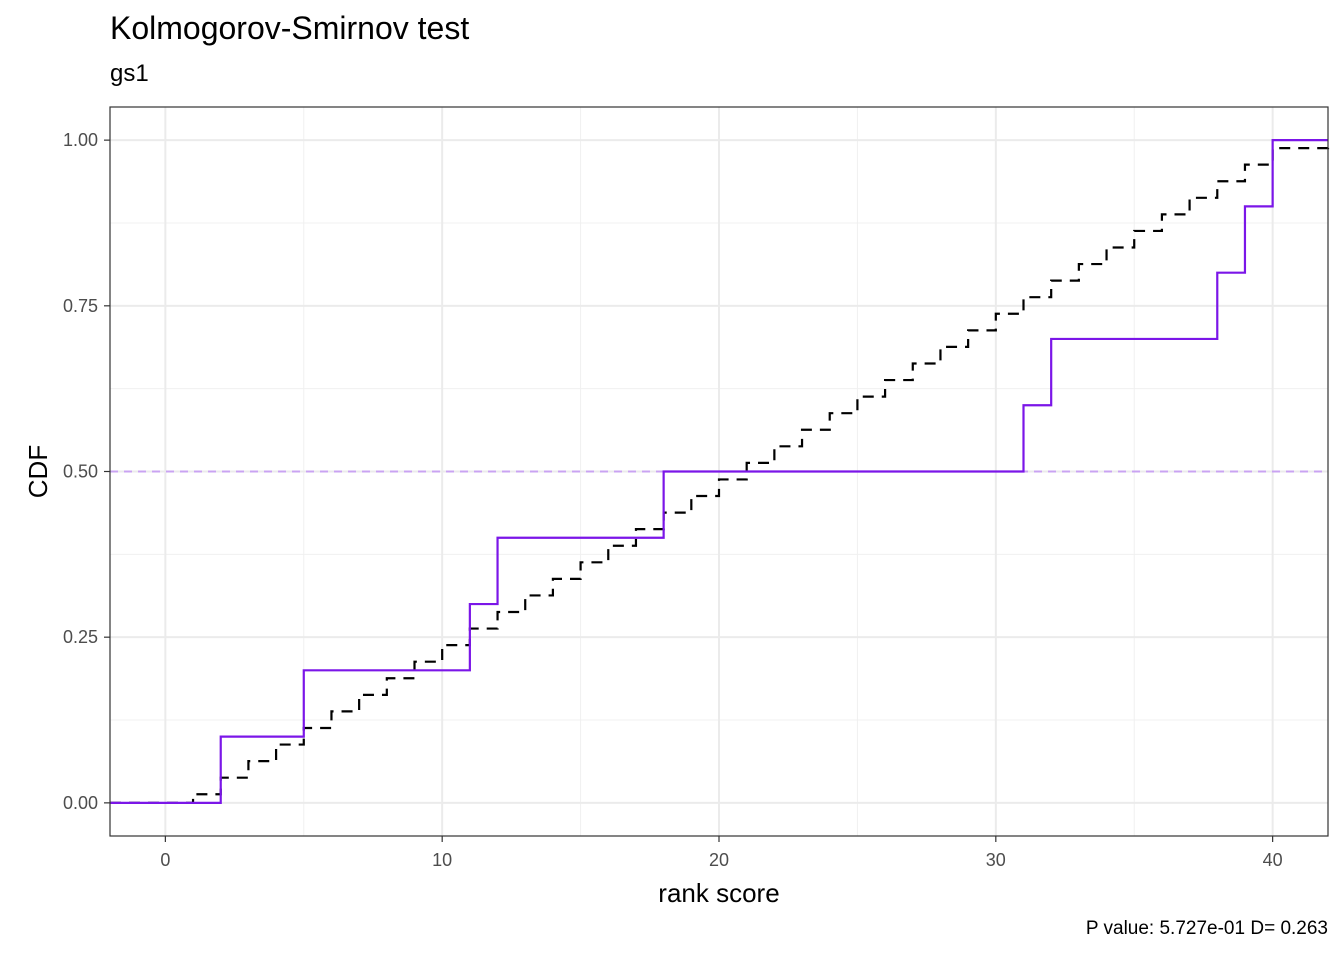 The image size is (1344, 960). I want to click on test-caption: P value: 5.727e-01 D= 0.263, so click(1206, 928).